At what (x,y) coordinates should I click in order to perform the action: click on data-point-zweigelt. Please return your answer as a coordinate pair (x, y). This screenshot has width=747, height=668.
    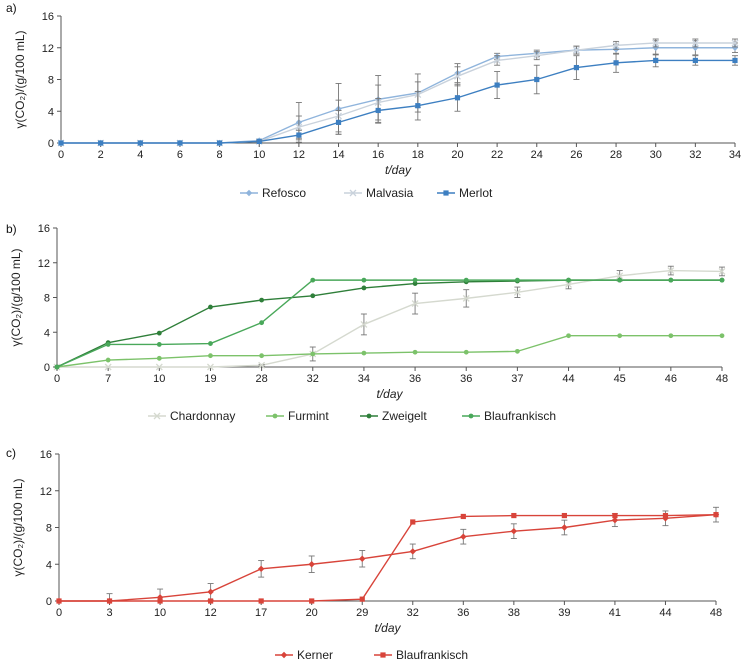
    Looking at the image, I should click on (415, 283).